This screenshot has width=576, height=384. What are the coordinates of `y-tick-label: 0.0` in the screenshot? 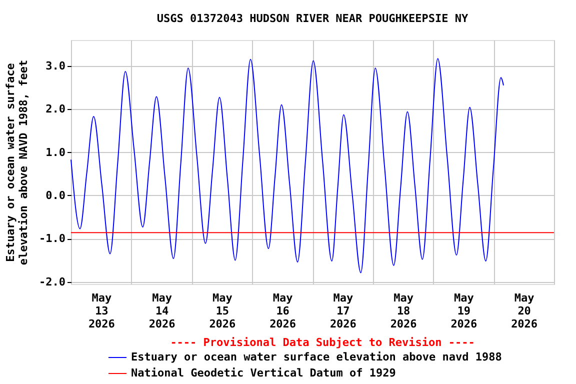 It's located at (56, 195).